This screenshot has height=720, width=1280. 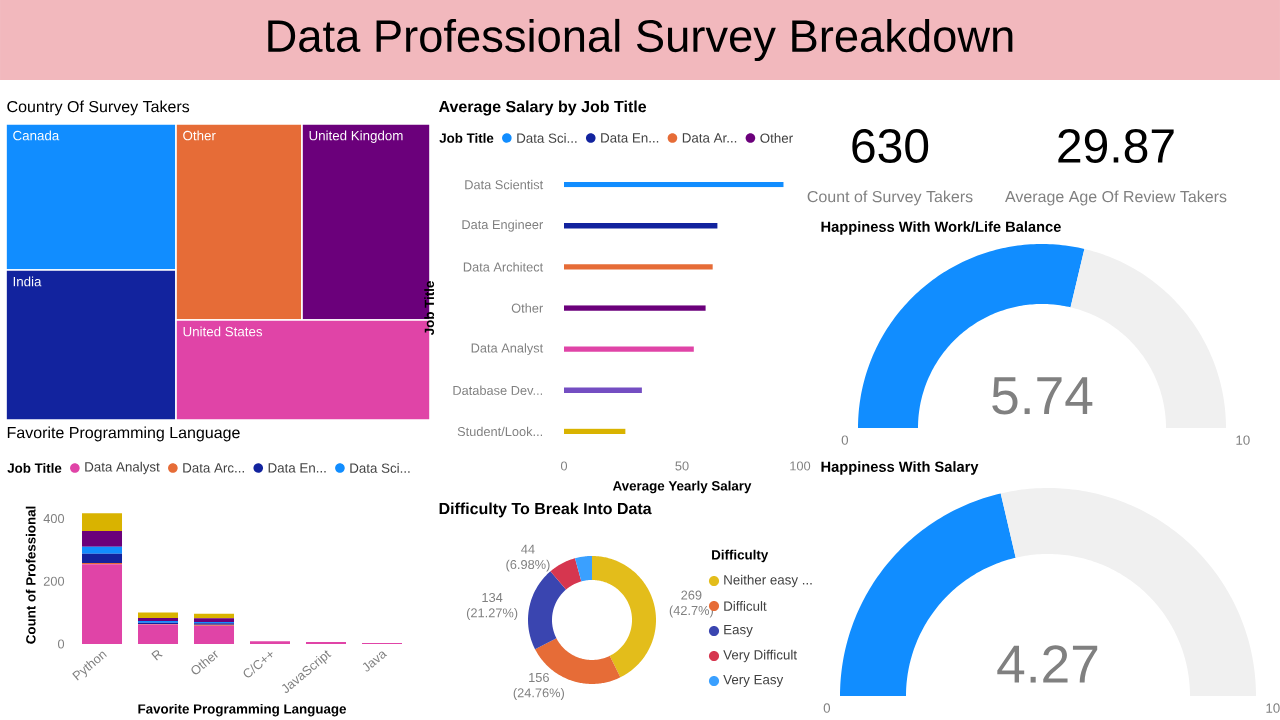 What do you see at coordinates (545, 510) in the screenshot?
I see `chart-title: Difficulty To Break Into Data` at bounding box center [545, 510].